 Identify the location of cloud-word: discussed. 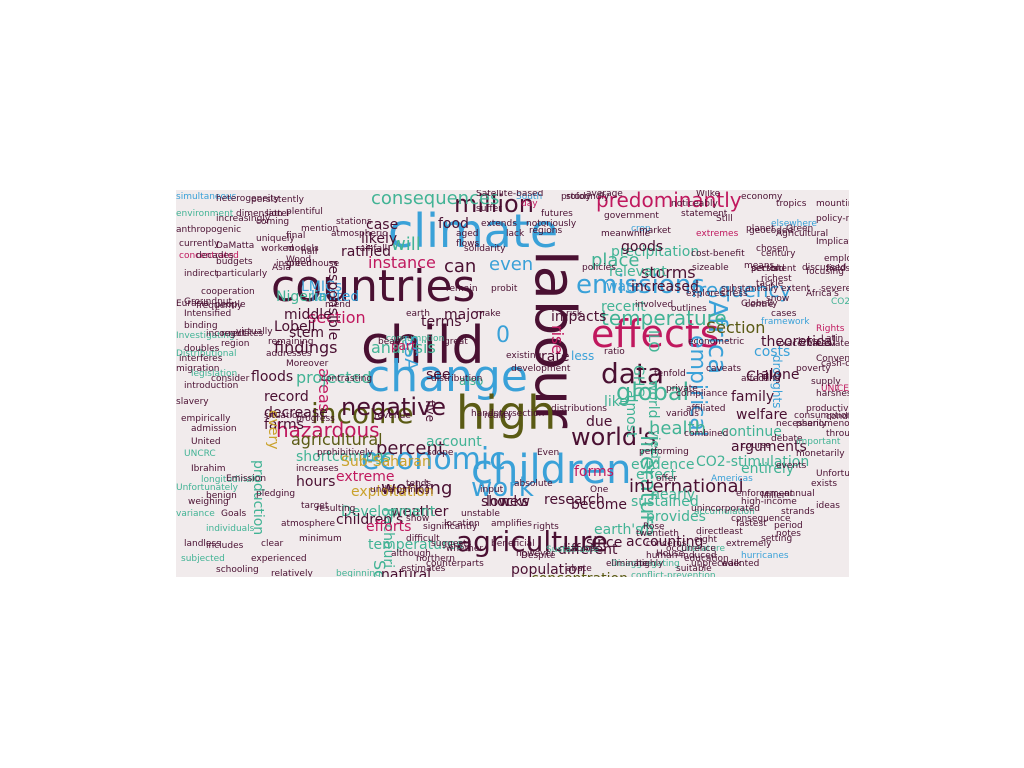
(824, 268).